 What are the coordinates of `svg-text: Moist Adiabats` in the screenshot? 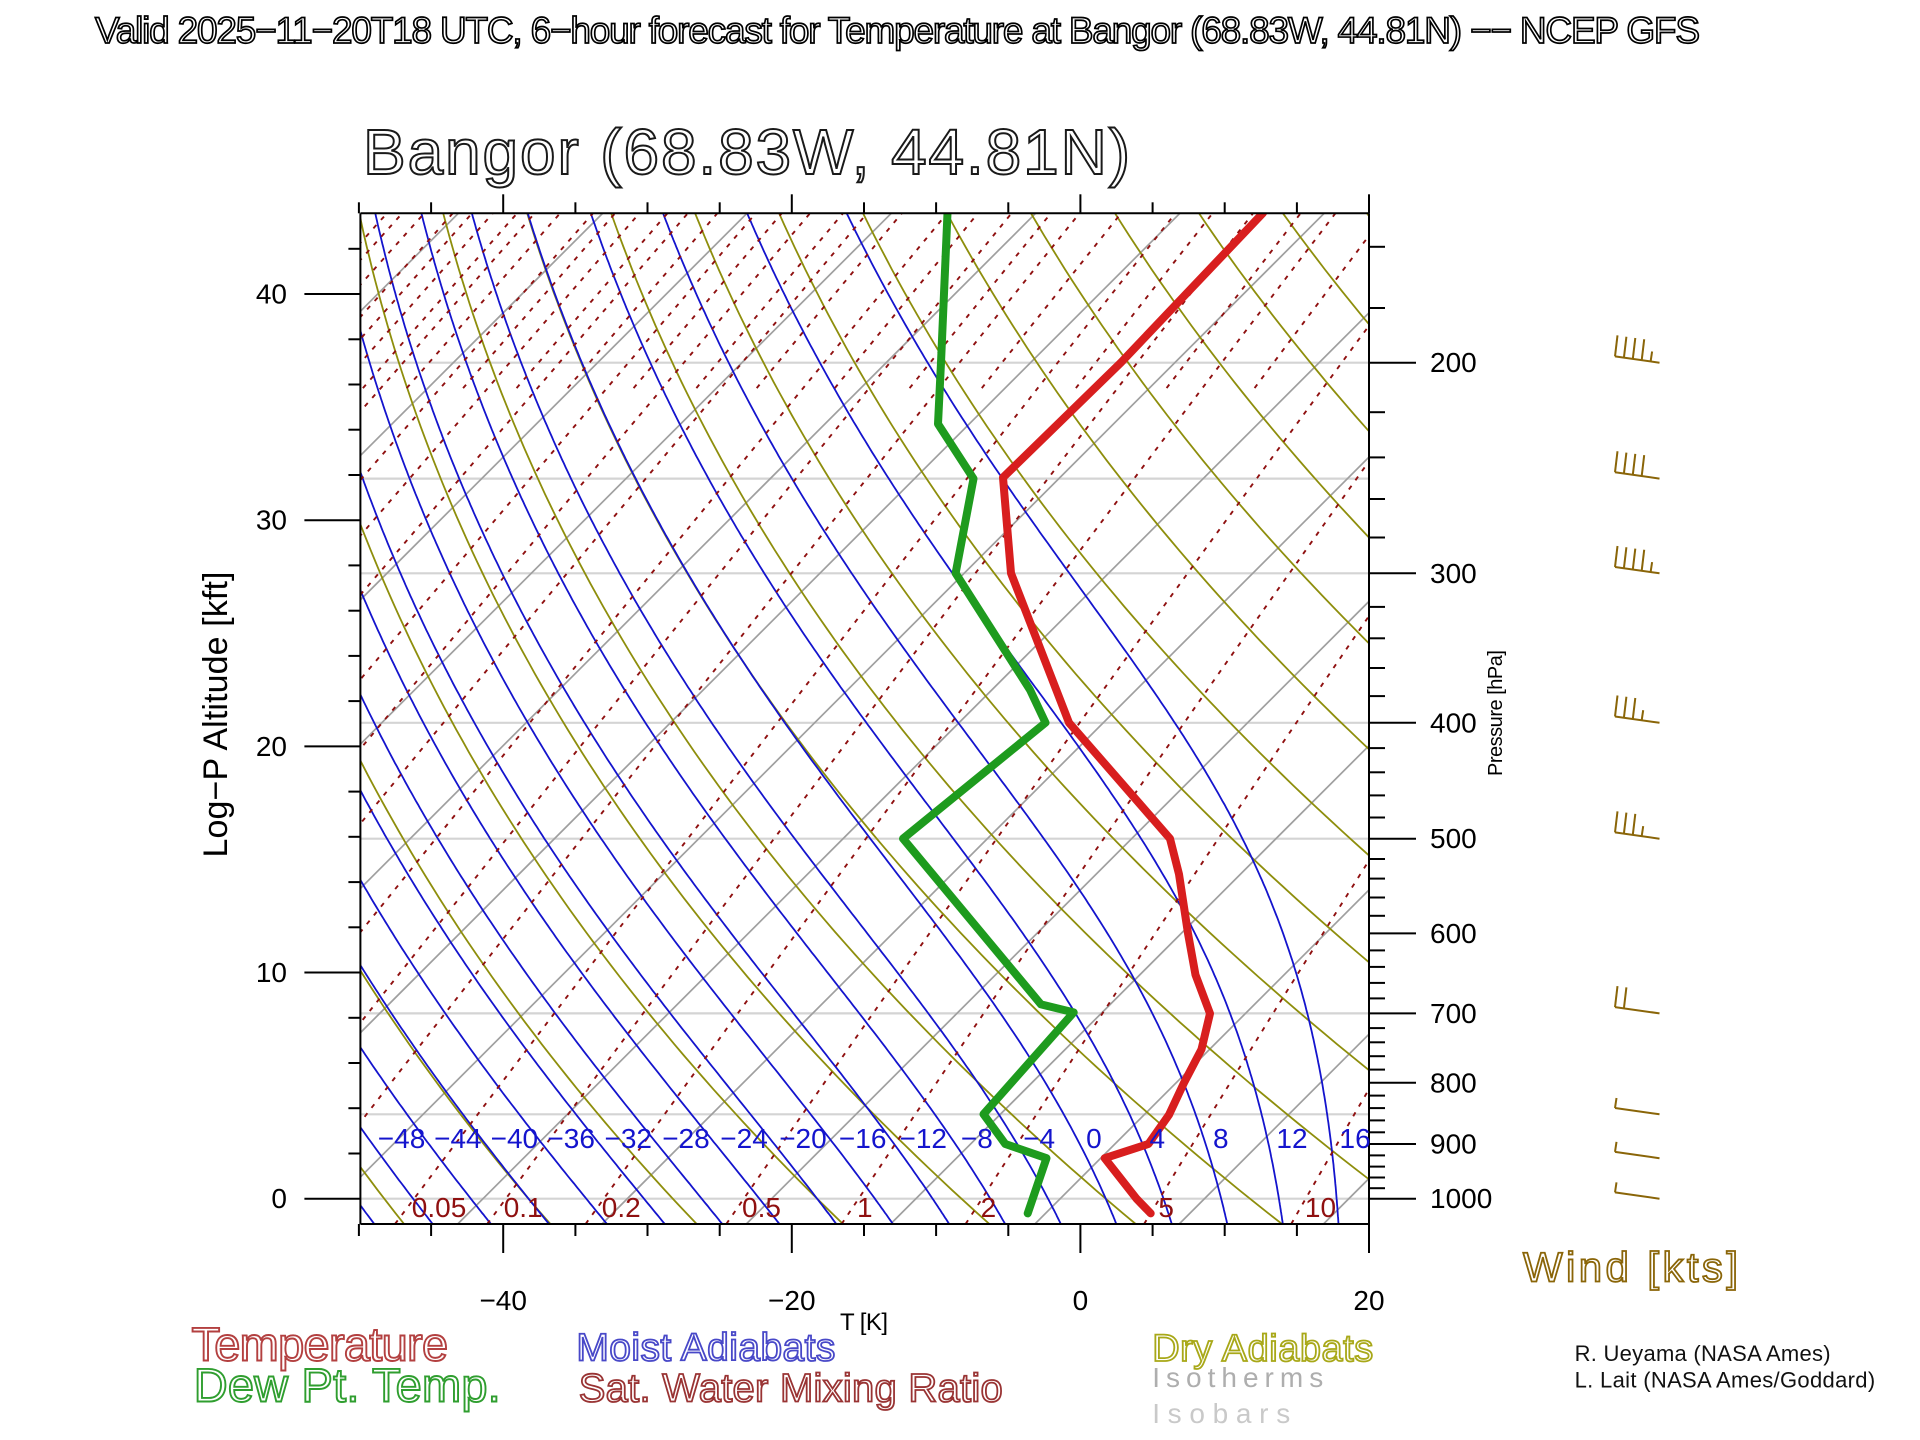 It's located at (705, 1348).